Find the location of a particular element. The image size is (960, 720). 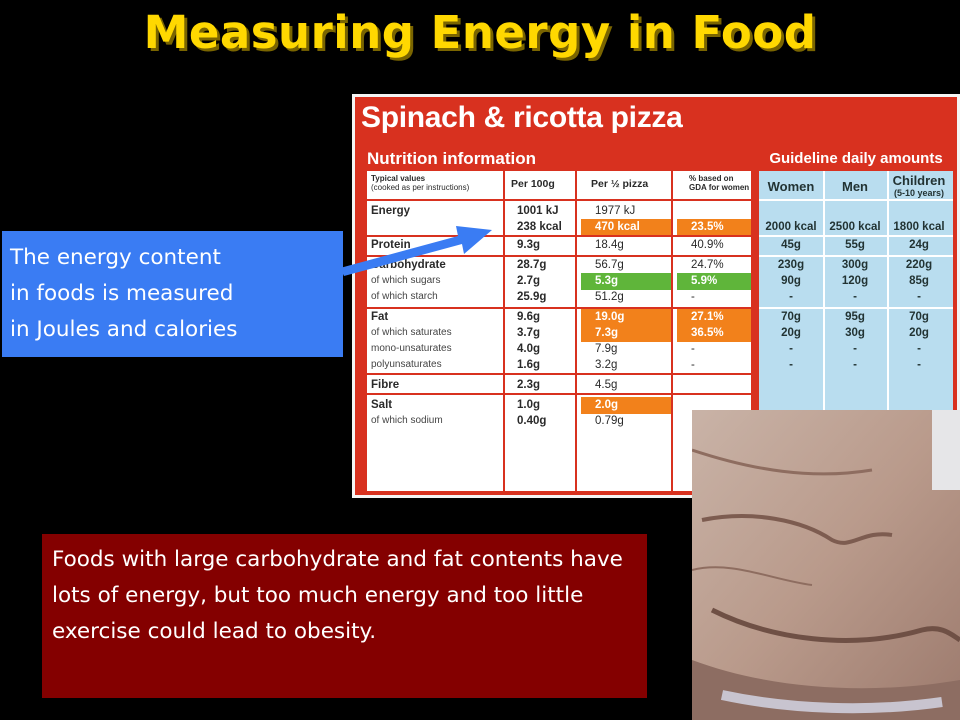

gda-column-header: Men is located at coordinates (855, 186).